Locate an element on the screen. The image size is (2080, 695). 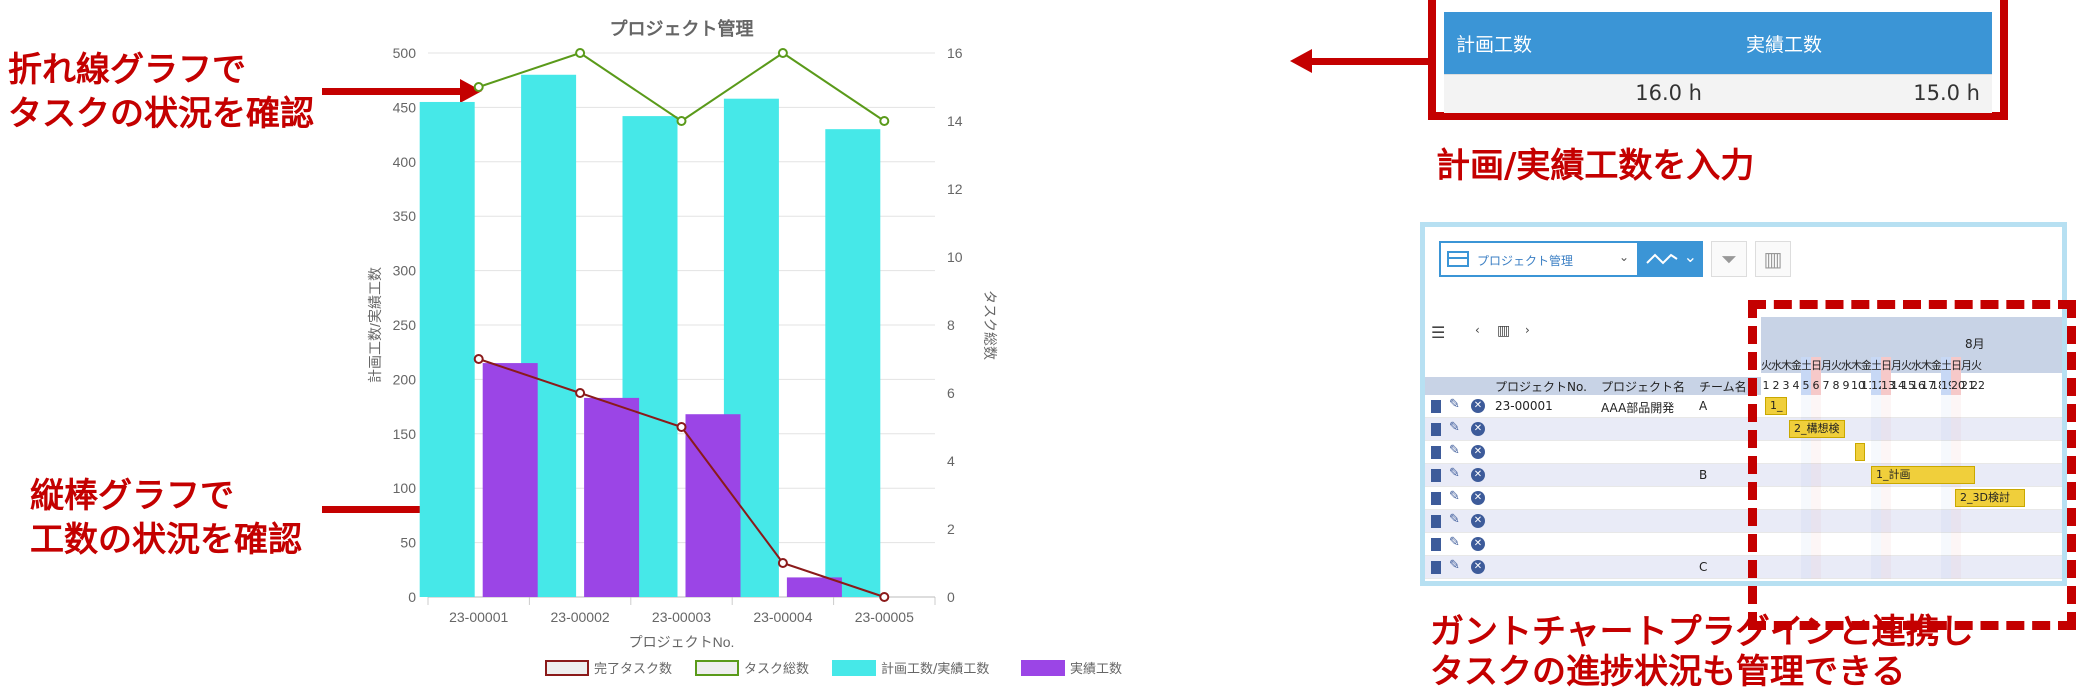
y-tick-label: 100 is located at coordinates (405, 488).